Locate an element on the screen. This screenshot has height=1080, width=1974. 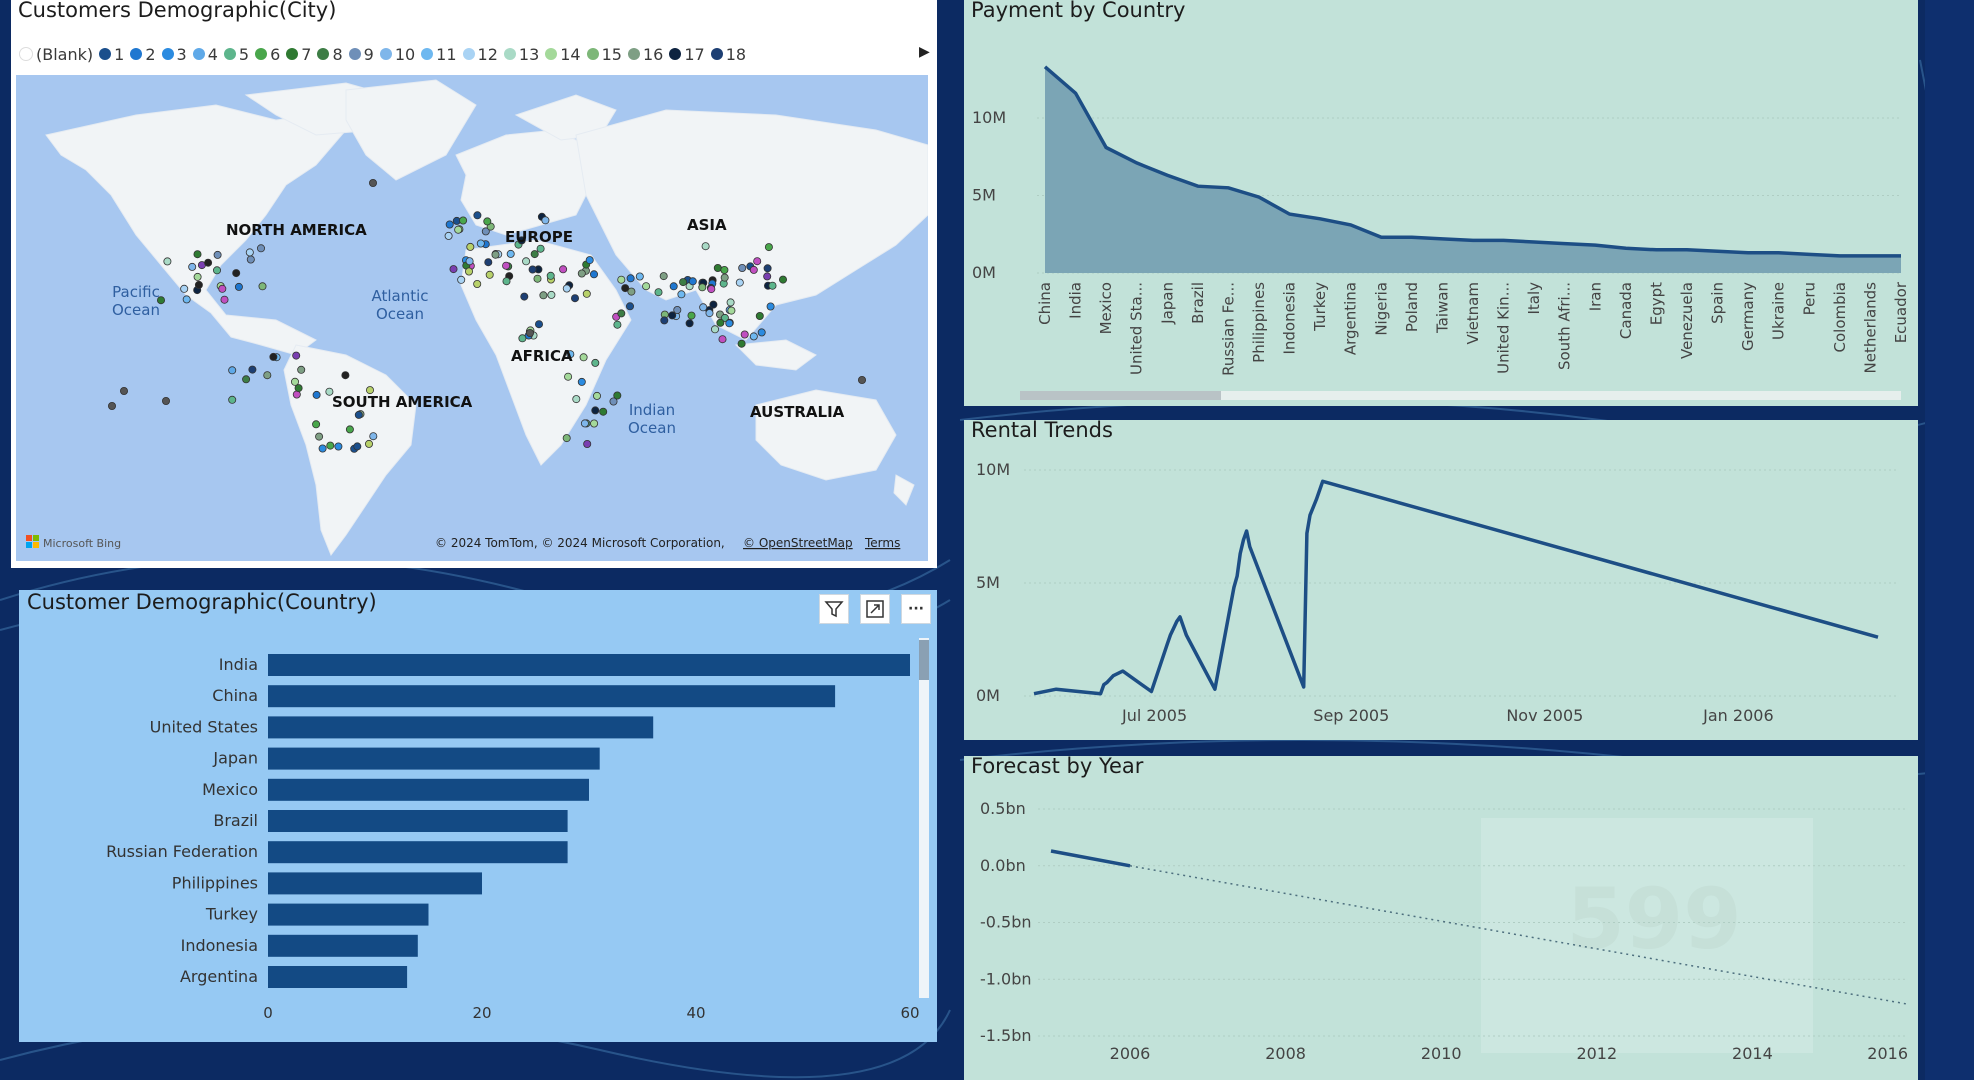
legend-item: 6 is located at coordinates (267, 54).